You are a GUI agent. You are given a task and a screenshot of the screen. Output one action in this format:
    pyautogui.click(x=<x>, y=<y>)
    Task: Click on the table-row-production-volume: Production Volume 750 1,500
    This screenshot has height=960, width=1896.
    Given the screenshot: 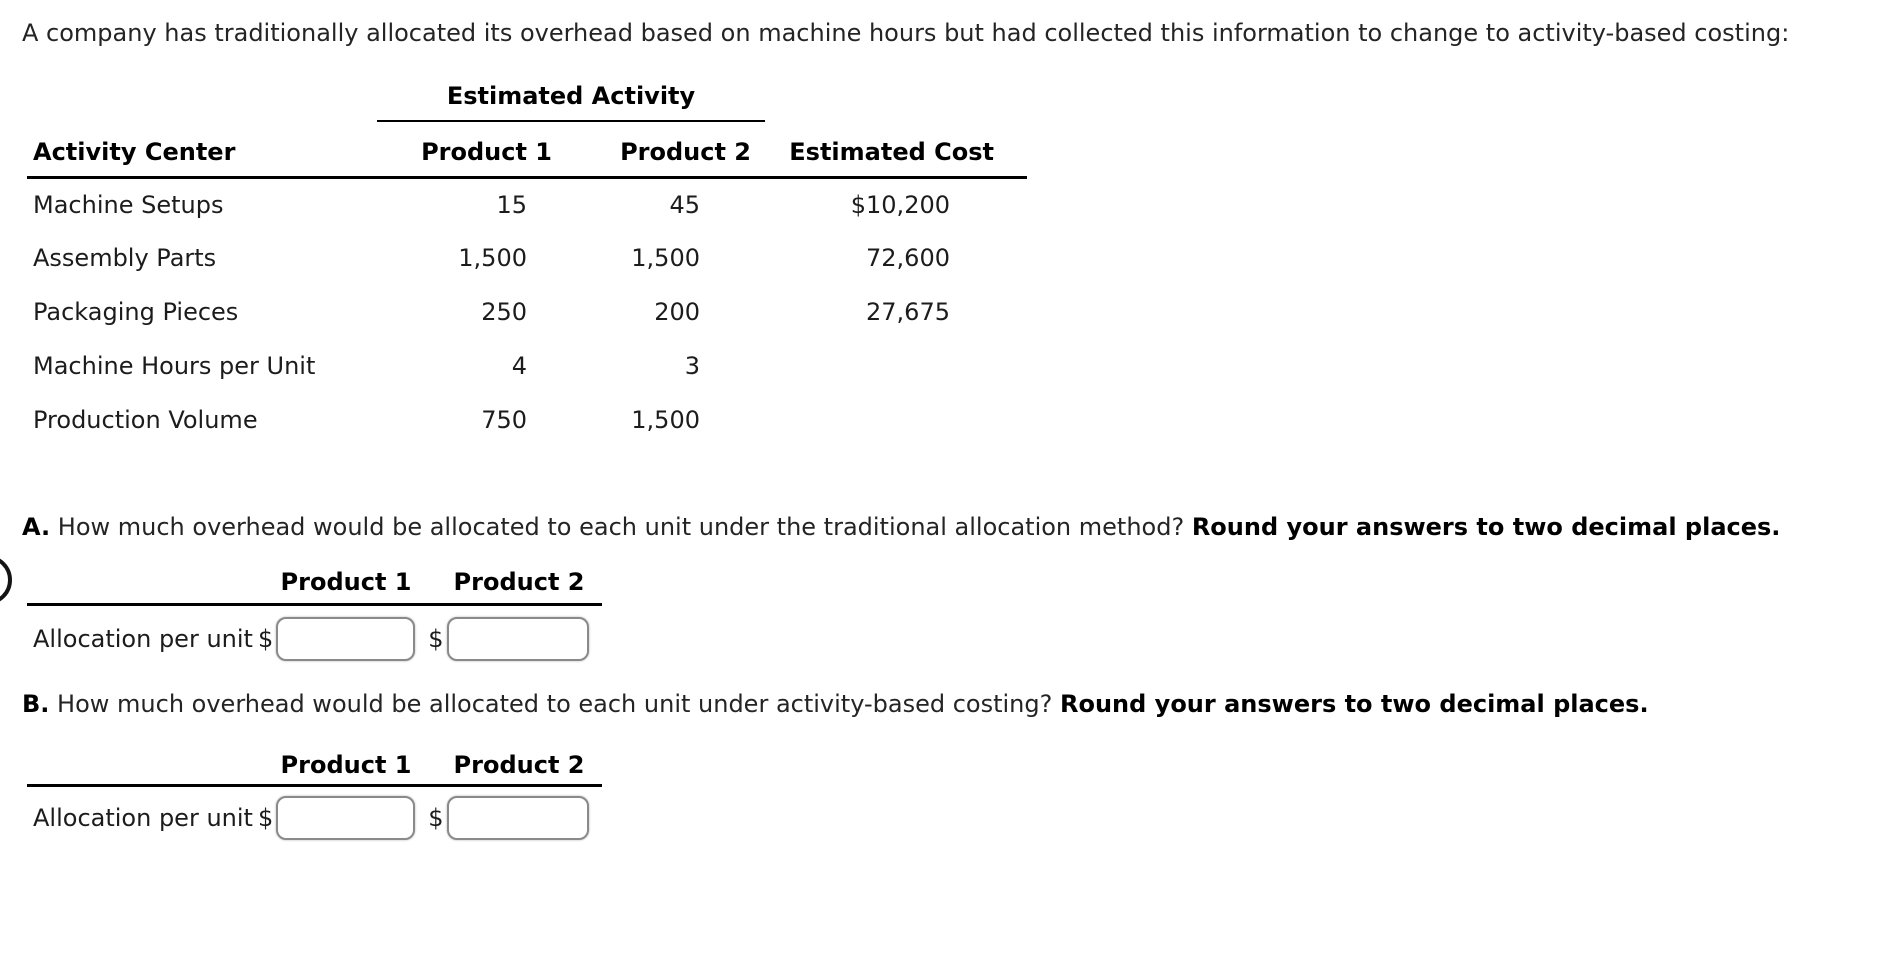 What is the action you would take?
    pyautogui.click(x=527, y=420)
    